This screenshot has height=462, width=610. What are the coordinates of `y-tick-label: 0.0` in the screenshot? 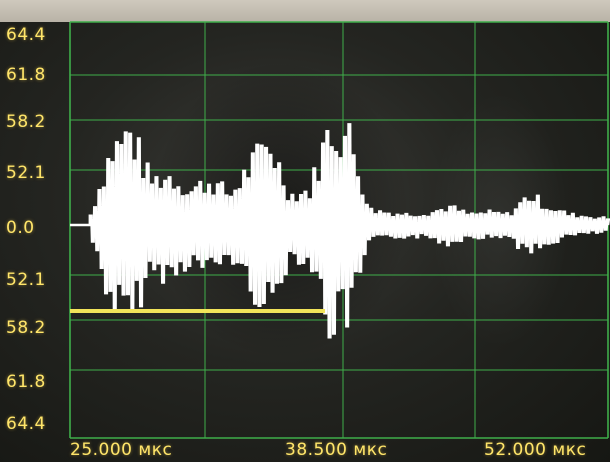 It's located at (20, 228).